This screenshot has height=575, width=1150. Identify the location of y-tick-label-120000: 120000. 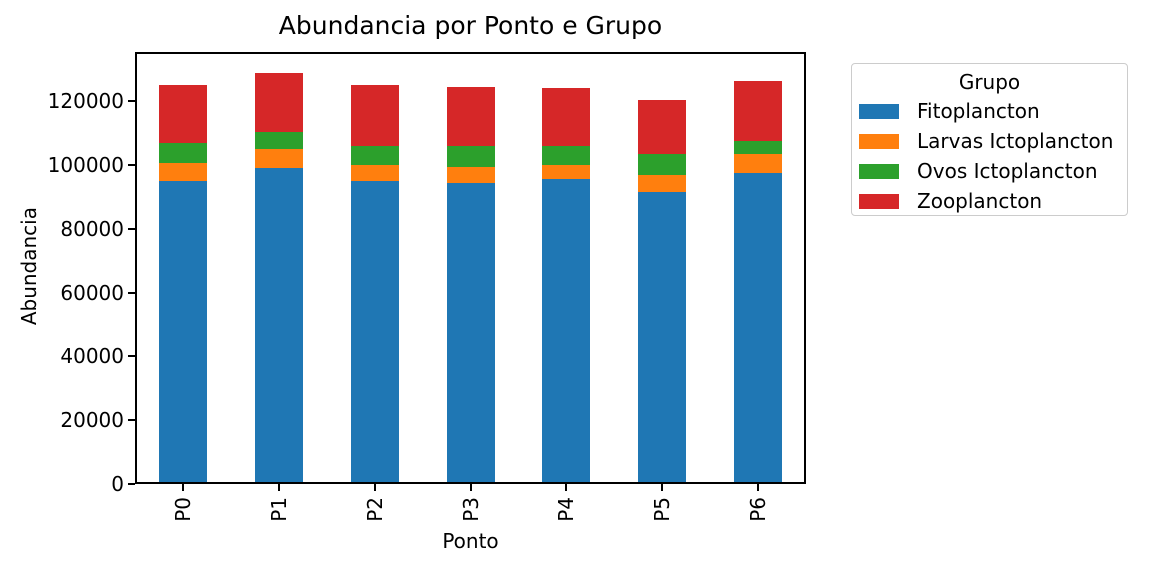
(85, 101).